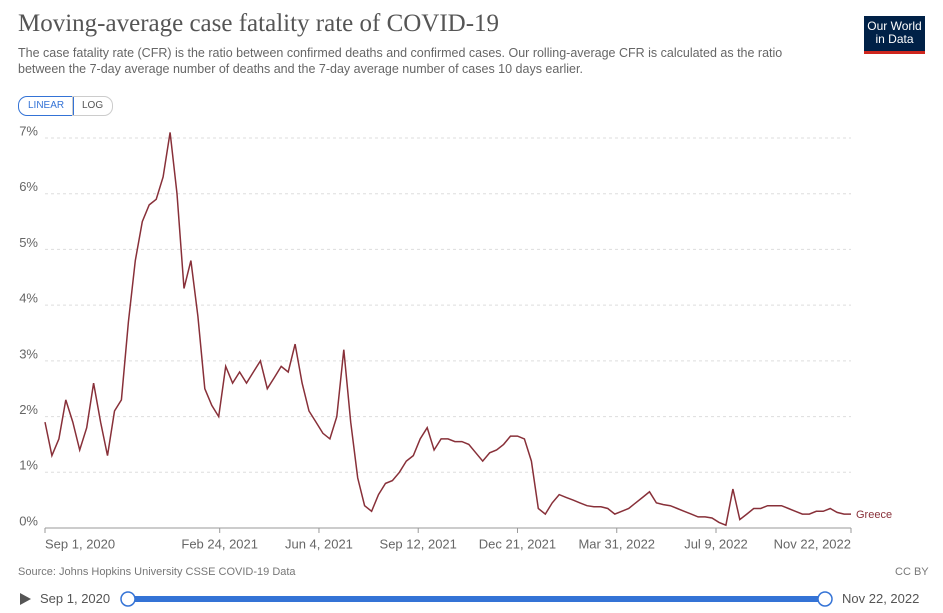 This screenshot has height=613, width=943. I want to click on x-tick-label: Dec 21, 2021, so click(517, 543).